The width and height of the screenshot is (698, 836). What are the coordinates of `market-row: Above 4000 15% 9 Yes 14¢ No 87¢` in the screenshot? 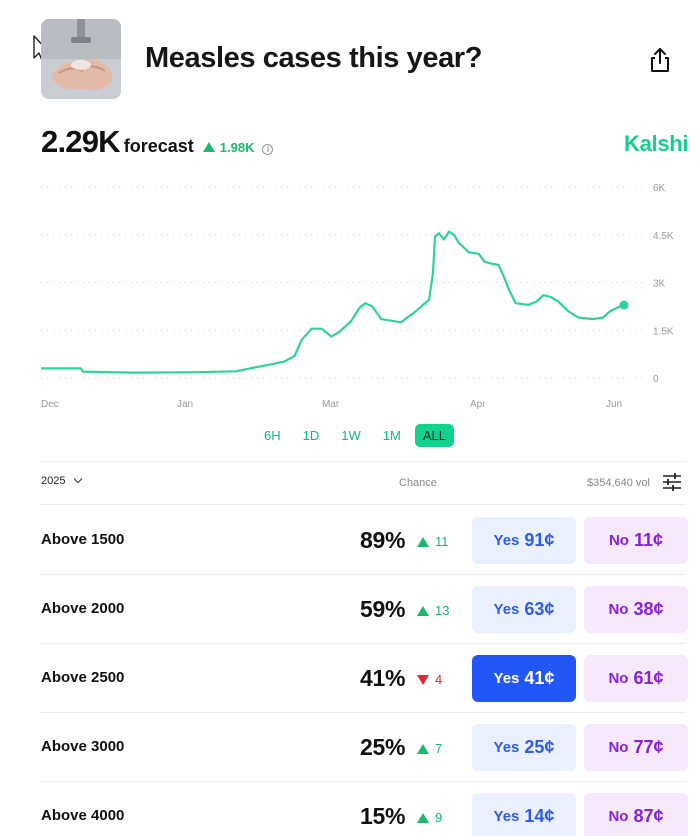 It's located at (364, 808).